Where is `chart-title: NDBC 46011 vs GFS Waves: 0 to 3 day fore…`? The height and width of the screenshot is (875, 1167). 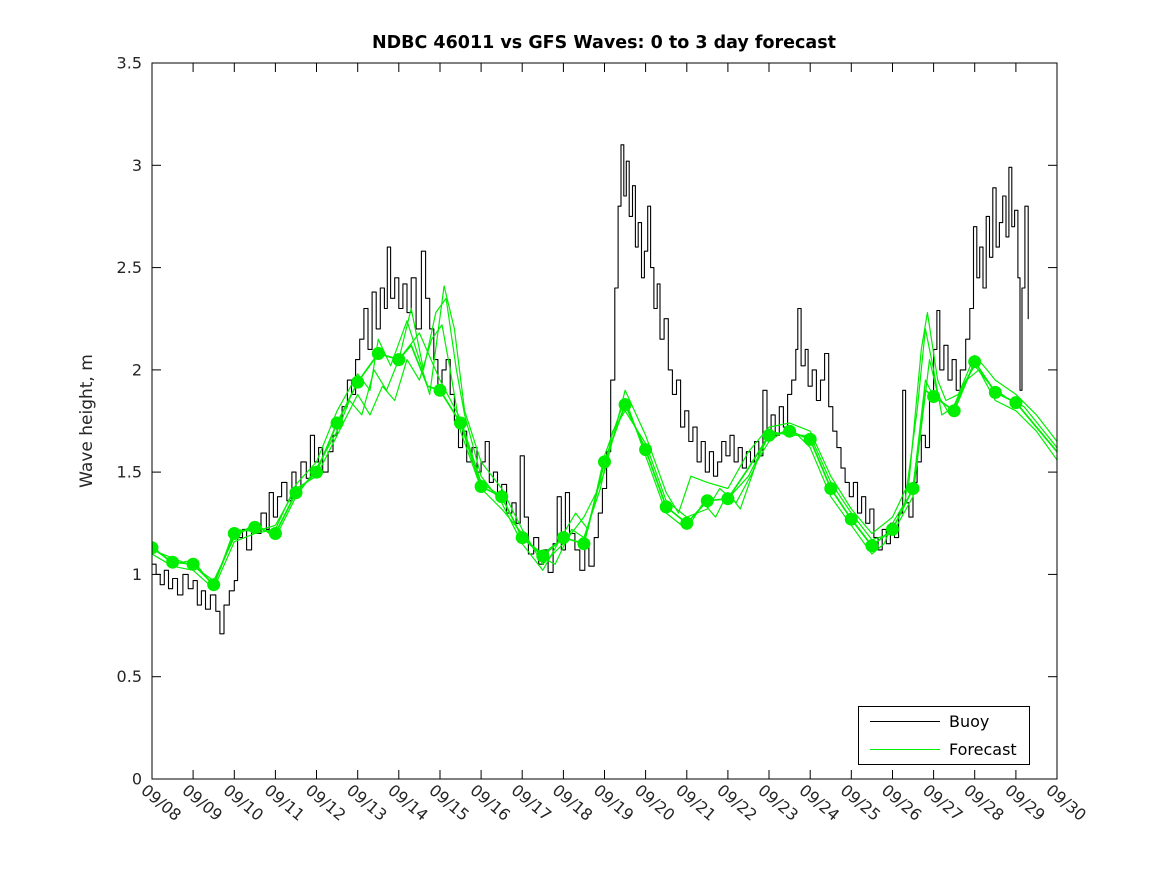
chart-title: NDBC 46011 vs GFS Waves: 0 to 3 day fore… is located at coordinates (604, 43).